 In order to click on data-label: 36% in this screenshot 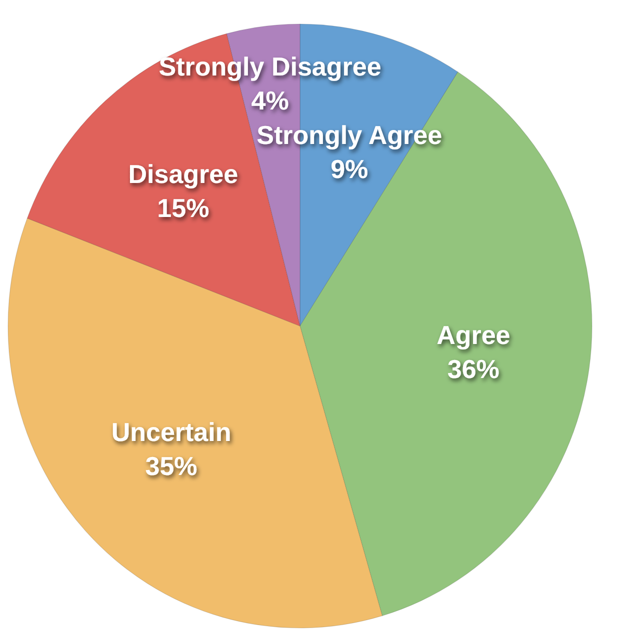, I will do `click(473, 369)`.